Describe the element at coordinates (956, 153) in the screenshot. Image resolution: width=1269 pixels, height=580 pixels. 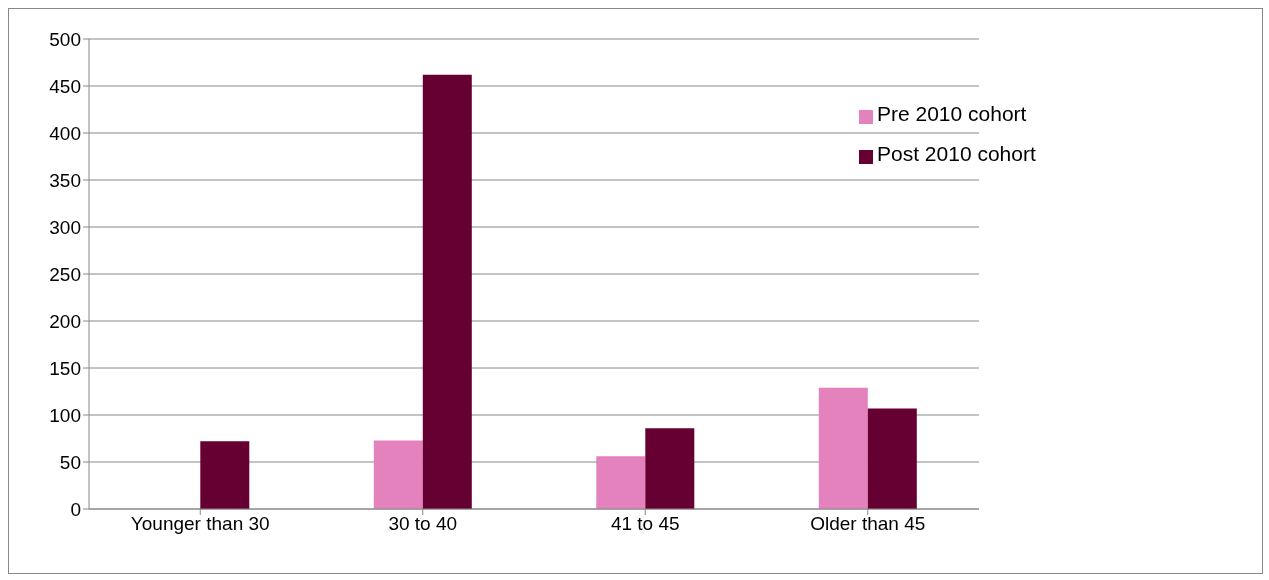
I see `legend-label: Post 2010 cohort` at that location.